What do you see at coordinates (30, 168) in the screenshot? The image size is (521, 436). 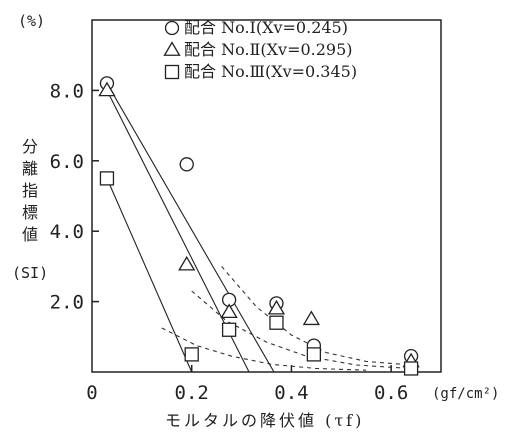 I see `y-label-char: 離` at bounding box center [30, 168].